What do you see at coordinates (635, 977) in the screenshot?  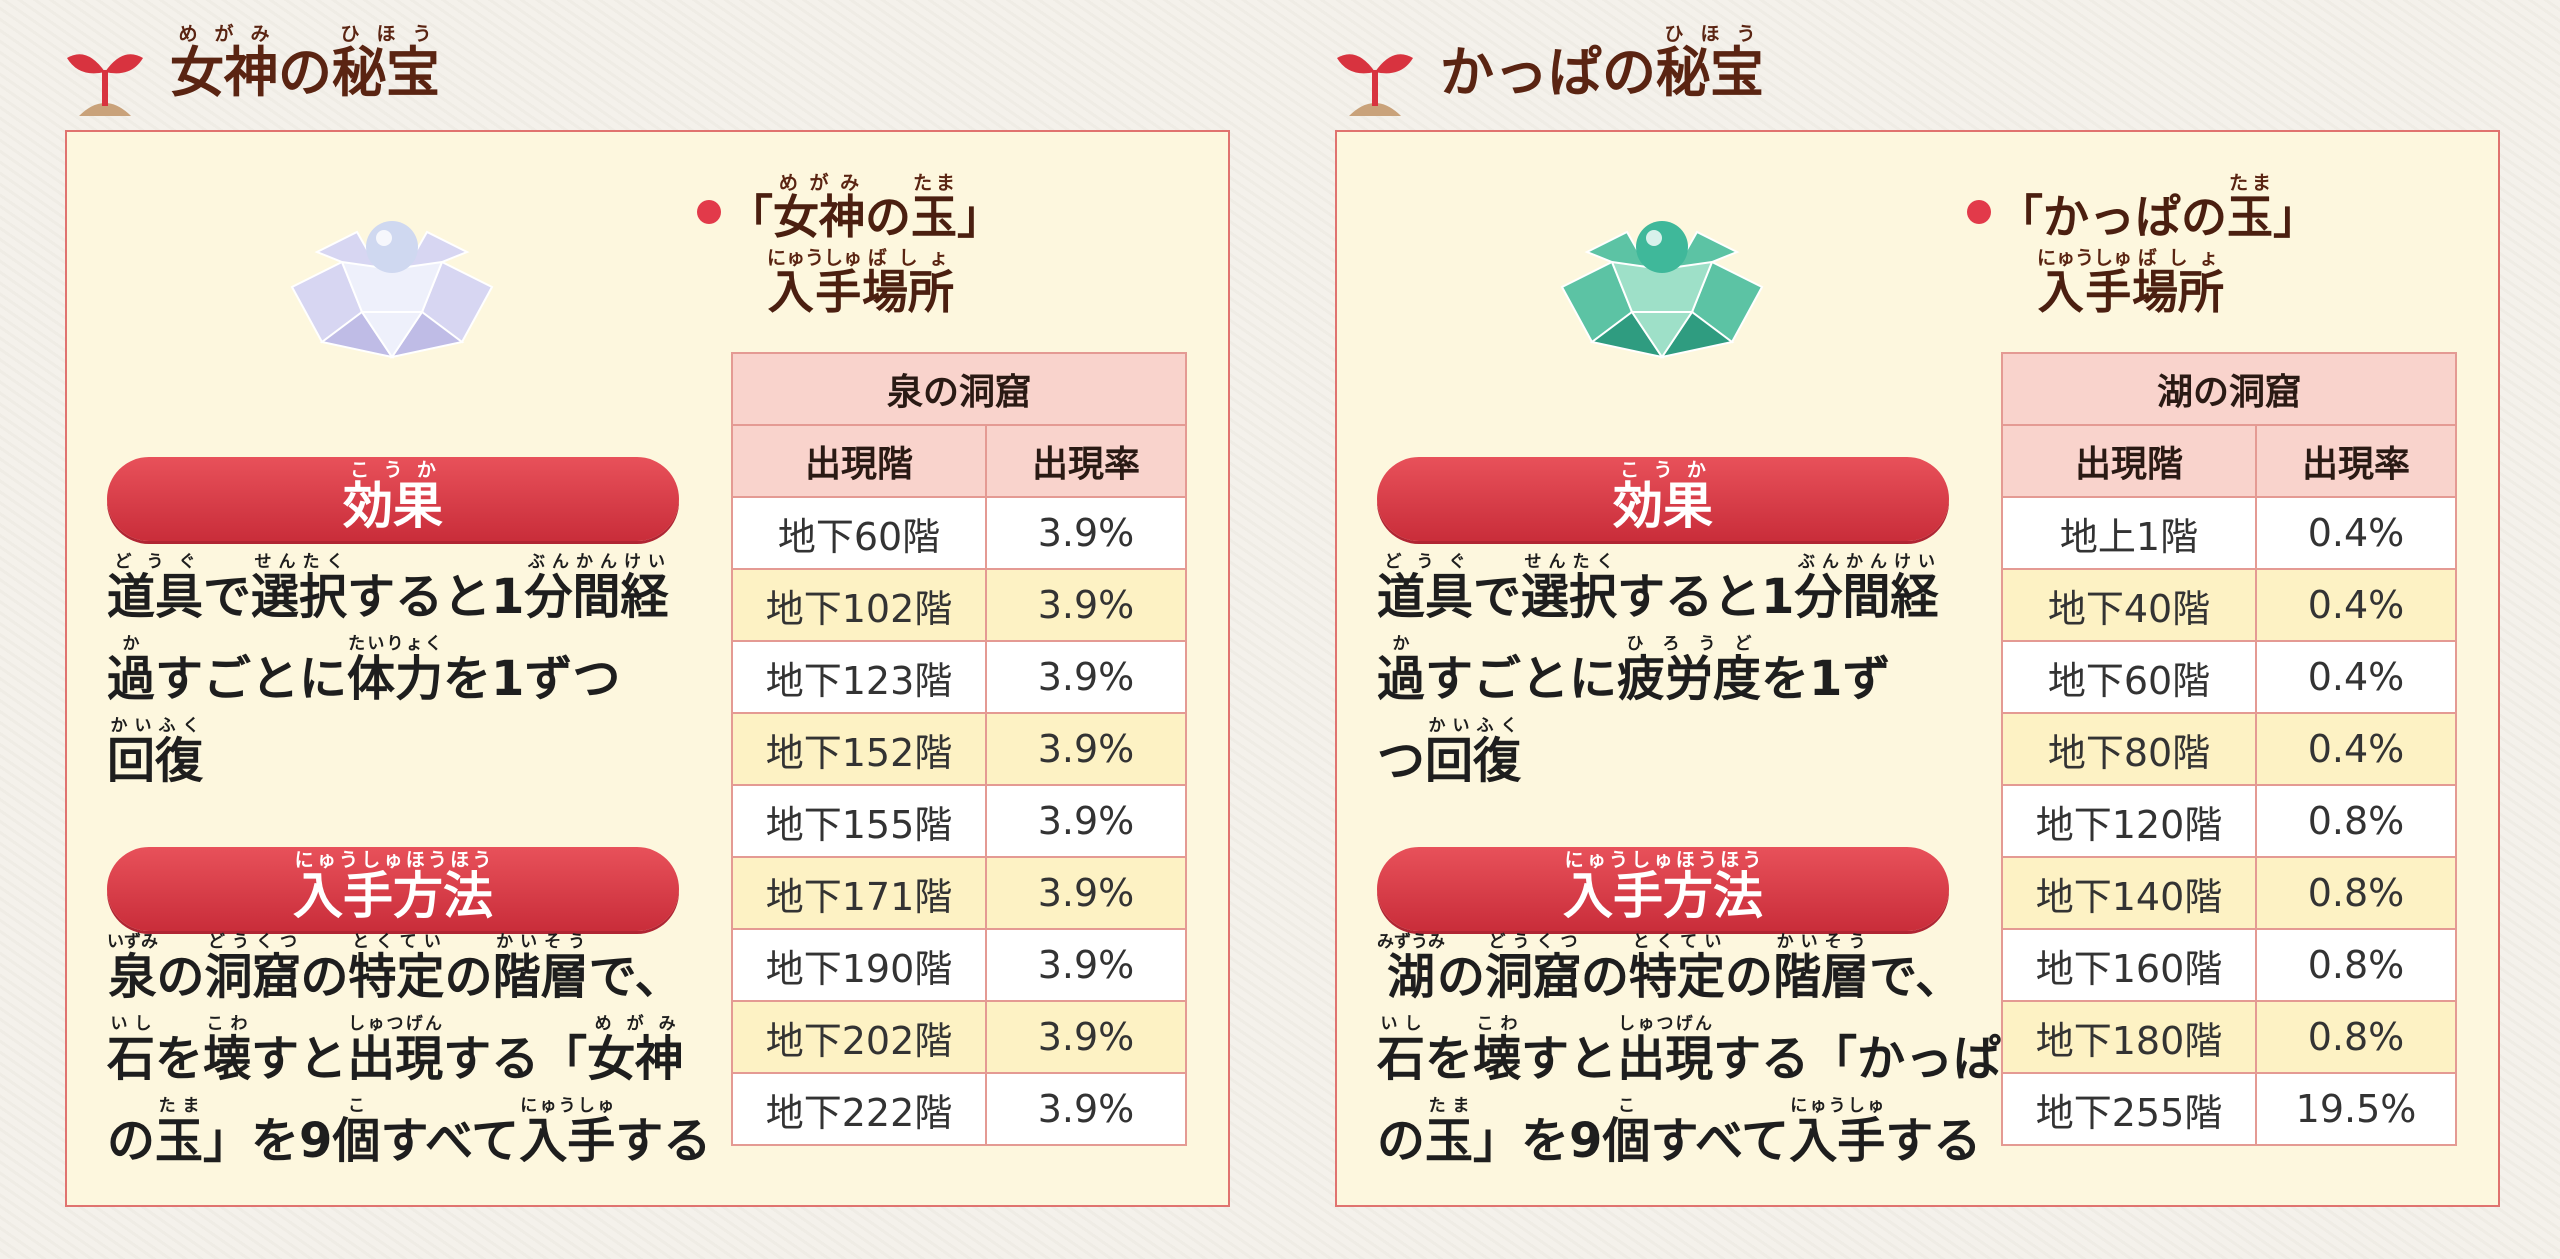 I see `text: で、` at bounding box center [635, 977].